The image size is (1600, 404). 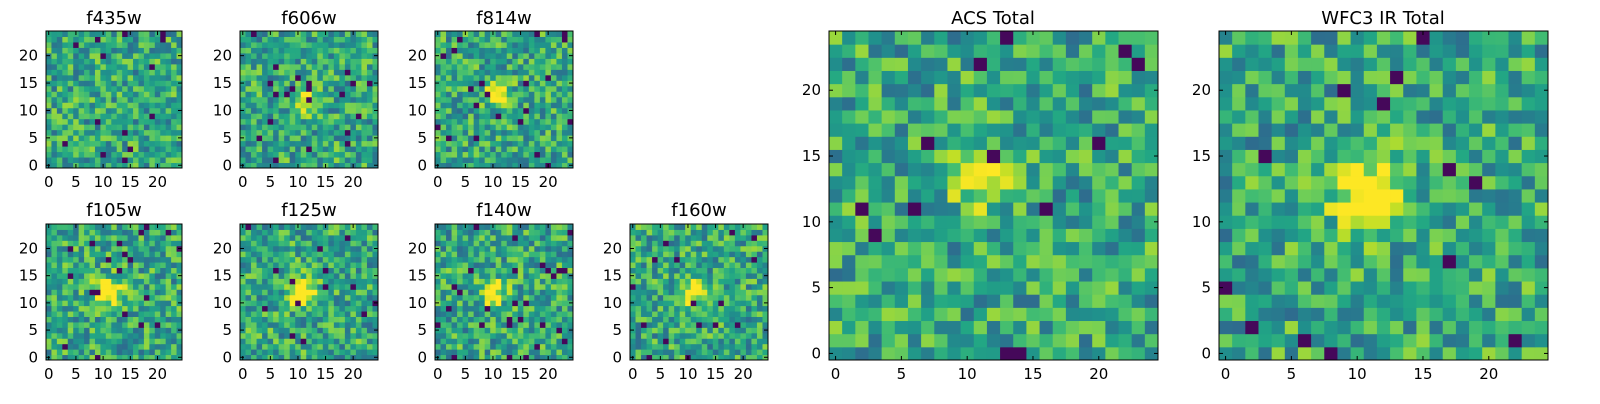 I want to click on x-tick-label: 15, so click(x=130, y=182).